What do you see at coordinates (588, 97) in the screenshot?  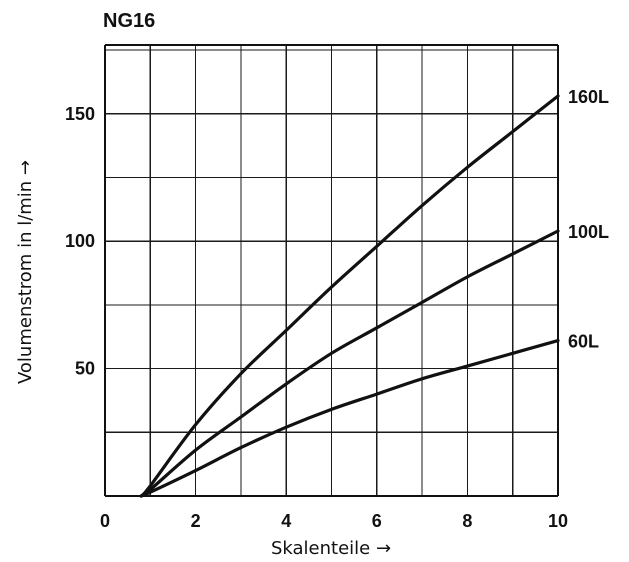 I see `series-label-160l: 160L` at bounding box center [588, 97].